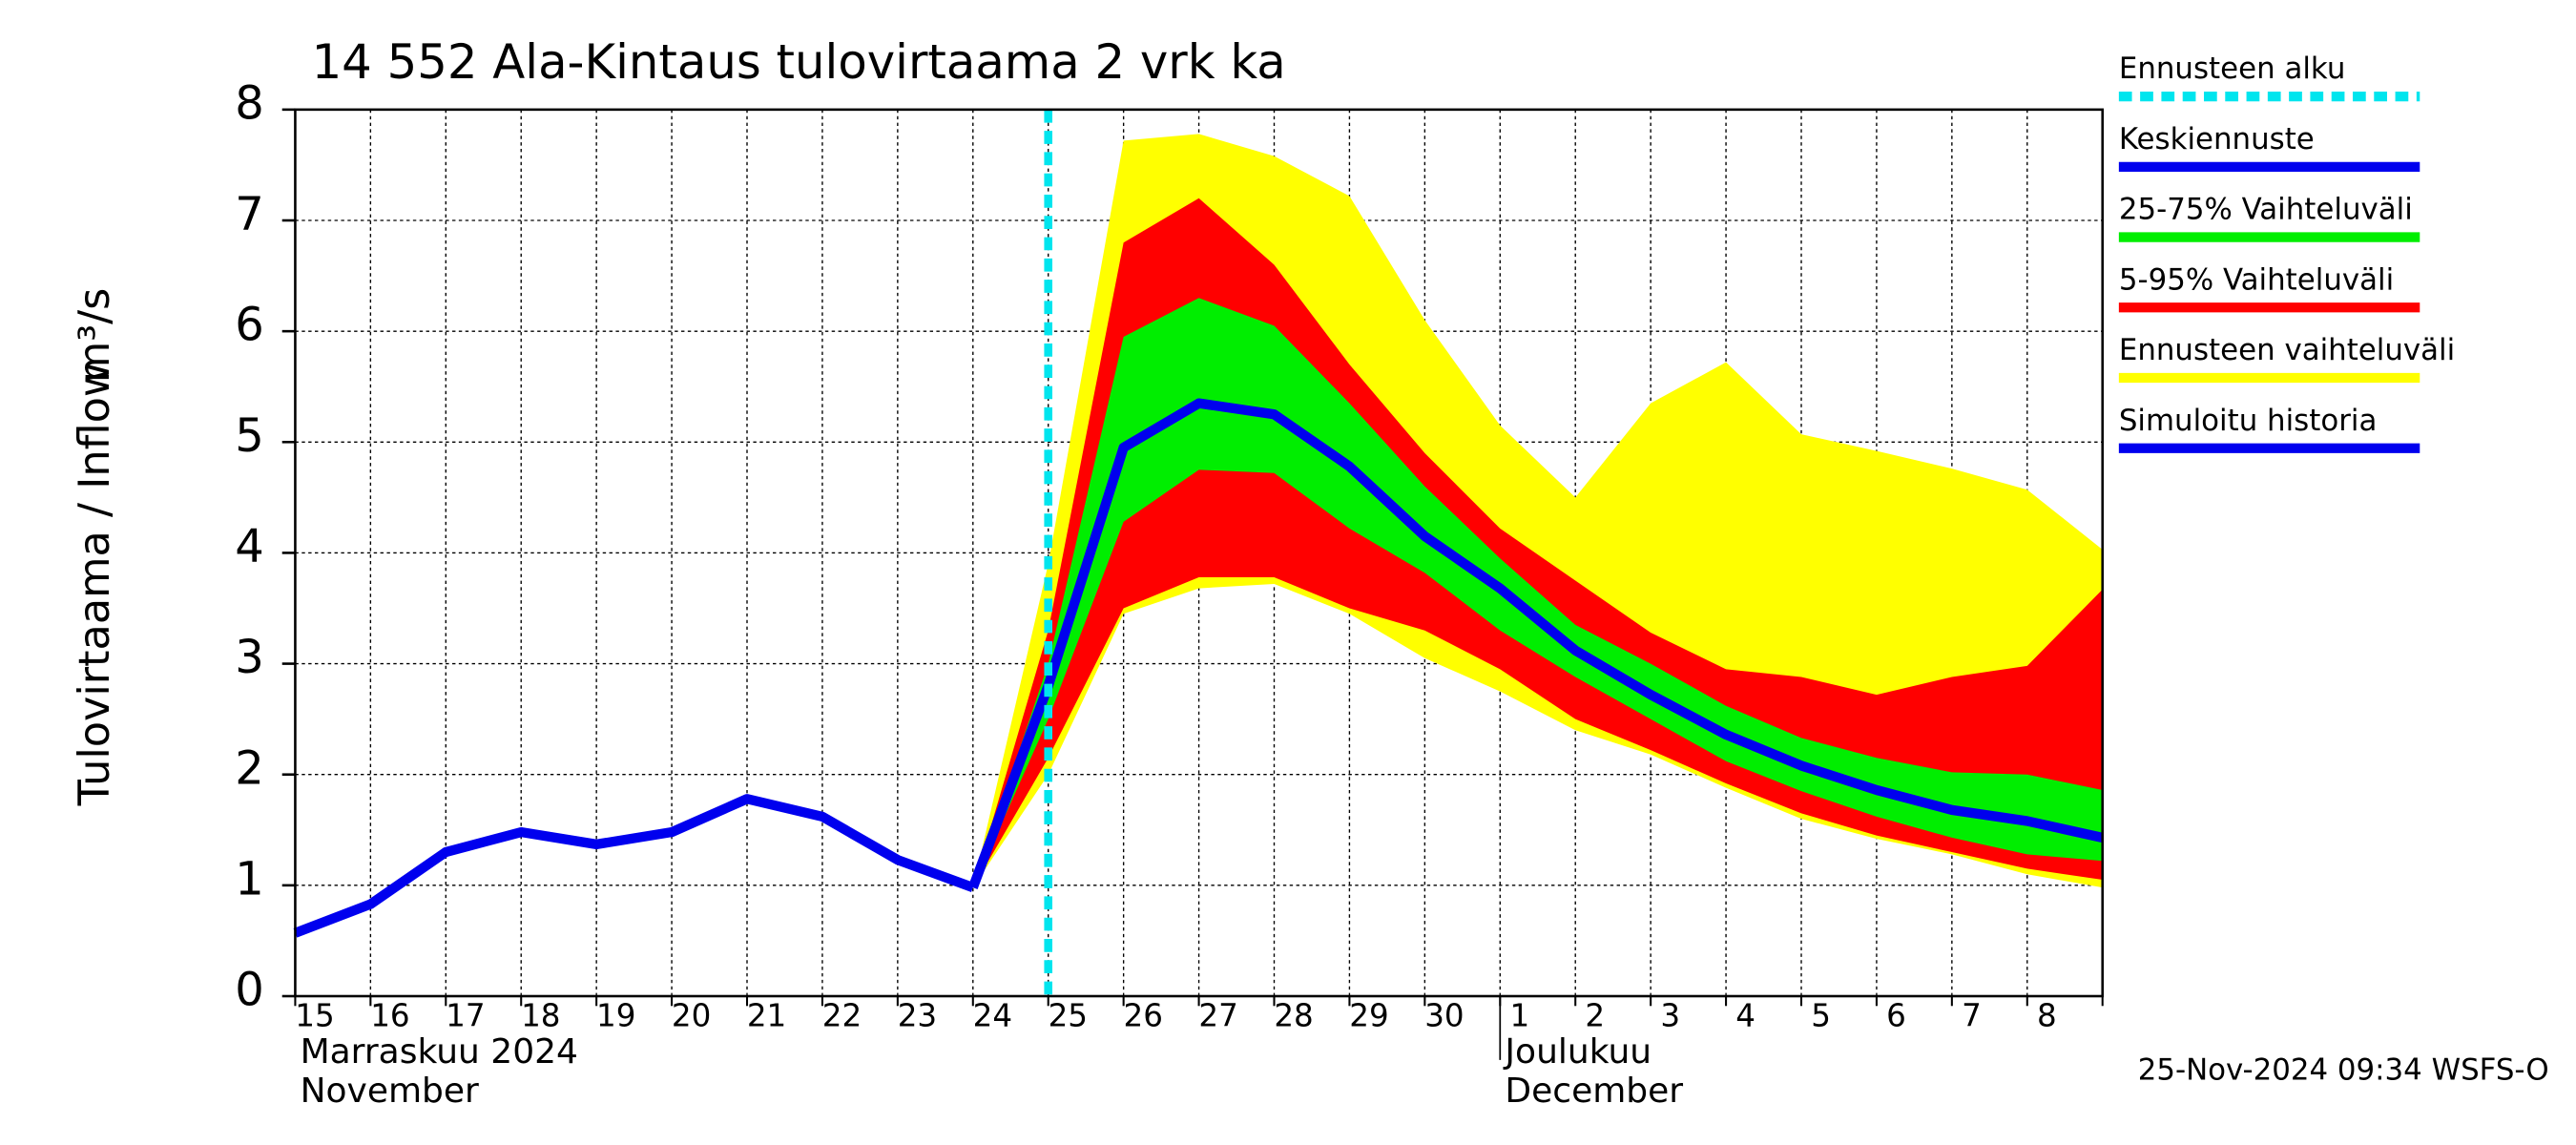 This screenshot has width=2576, height=1145. Describe the element at coordinates (766, 1015) in the screenshot. I see `x-tick-label: 21` at that location.